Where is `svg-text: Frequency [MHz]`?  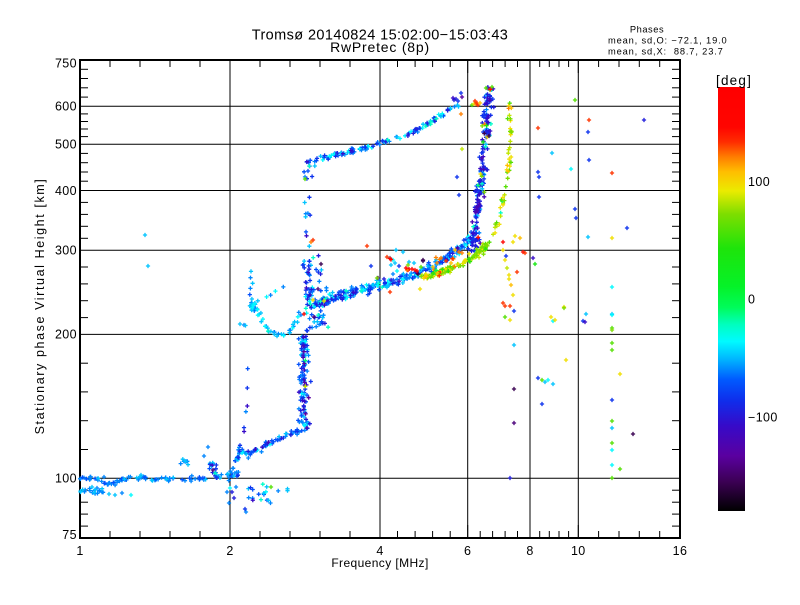
svg-text: Frequency [MHz] is located at coordinates (379, 563).